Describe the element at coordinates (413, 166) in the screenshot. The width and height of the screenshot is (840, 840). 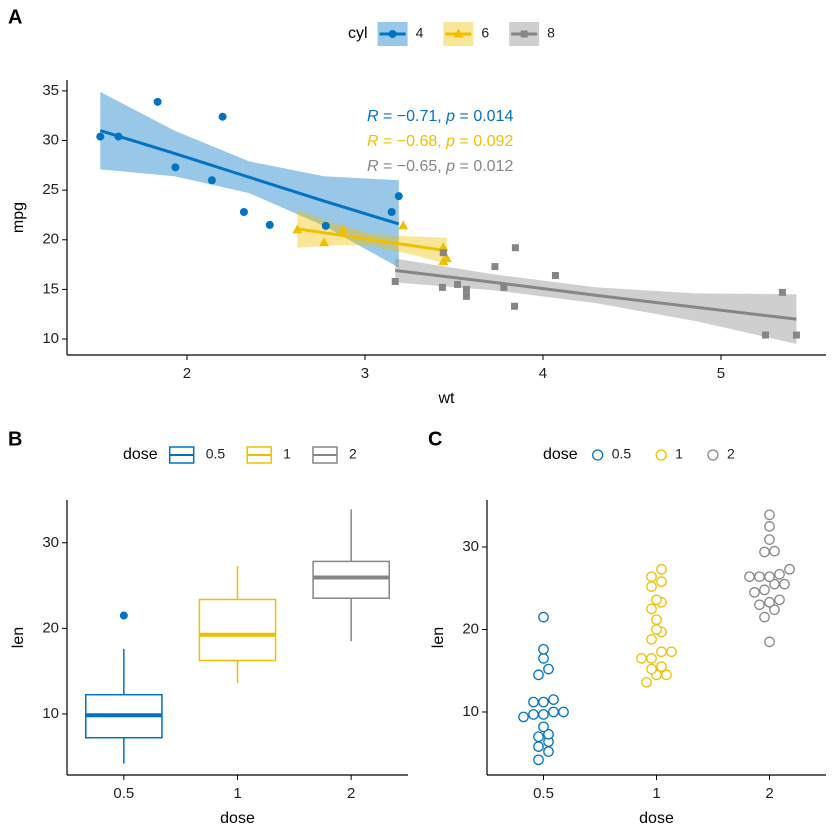
I see `correlation-text: = −0.65,` at that location.